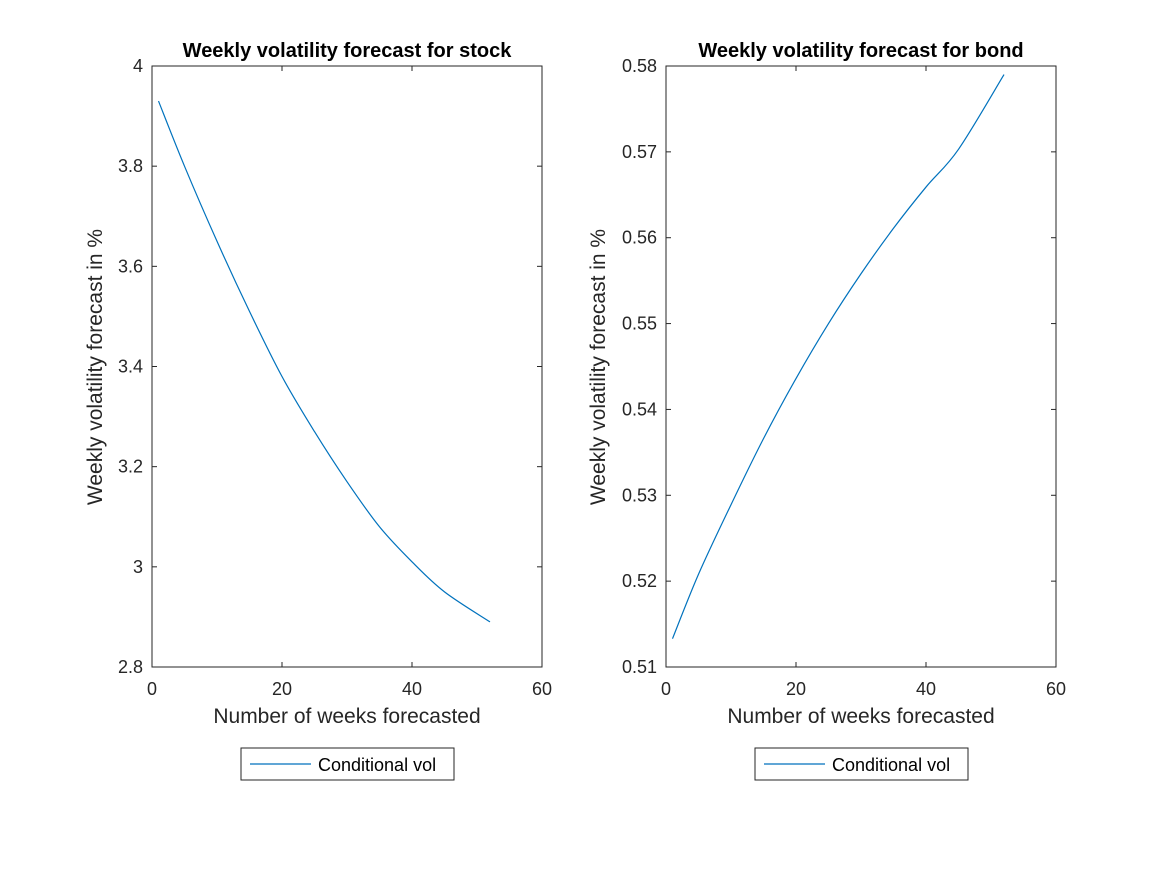 The image size is (1167, 875). What do you see at coordinates (348, 51) in the screenshot?
I see `chart-title: Weekly volatility forecast for stock` at bounding box center [348, 51].